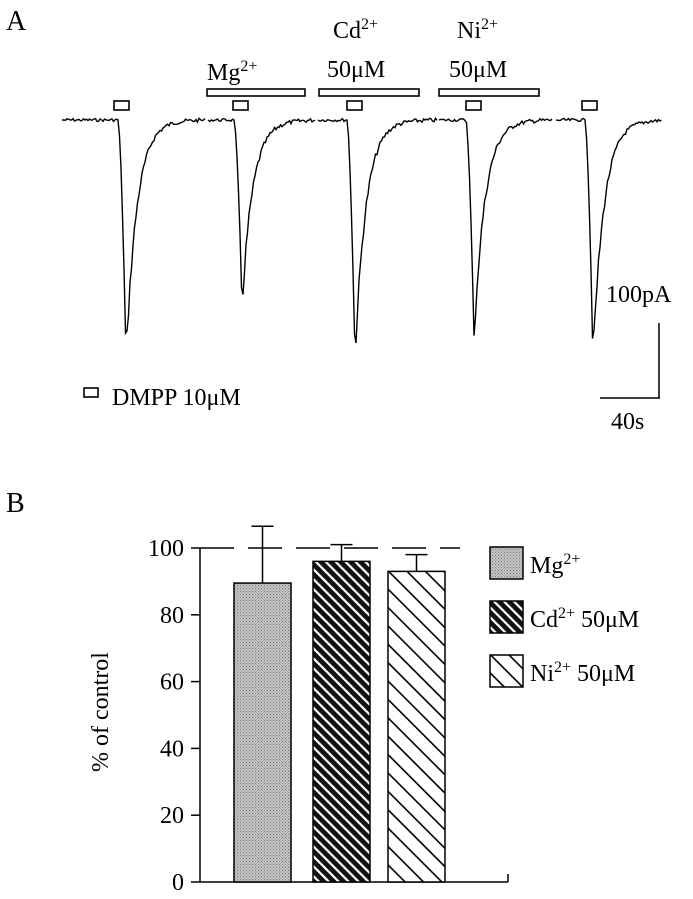 This screenshot has height=899, width=693. What do you see at coordinates (176, 398) in the screenshot?
I see `dmpp-legend-label: DMPP 10μM` at bounding box center [176, 398].